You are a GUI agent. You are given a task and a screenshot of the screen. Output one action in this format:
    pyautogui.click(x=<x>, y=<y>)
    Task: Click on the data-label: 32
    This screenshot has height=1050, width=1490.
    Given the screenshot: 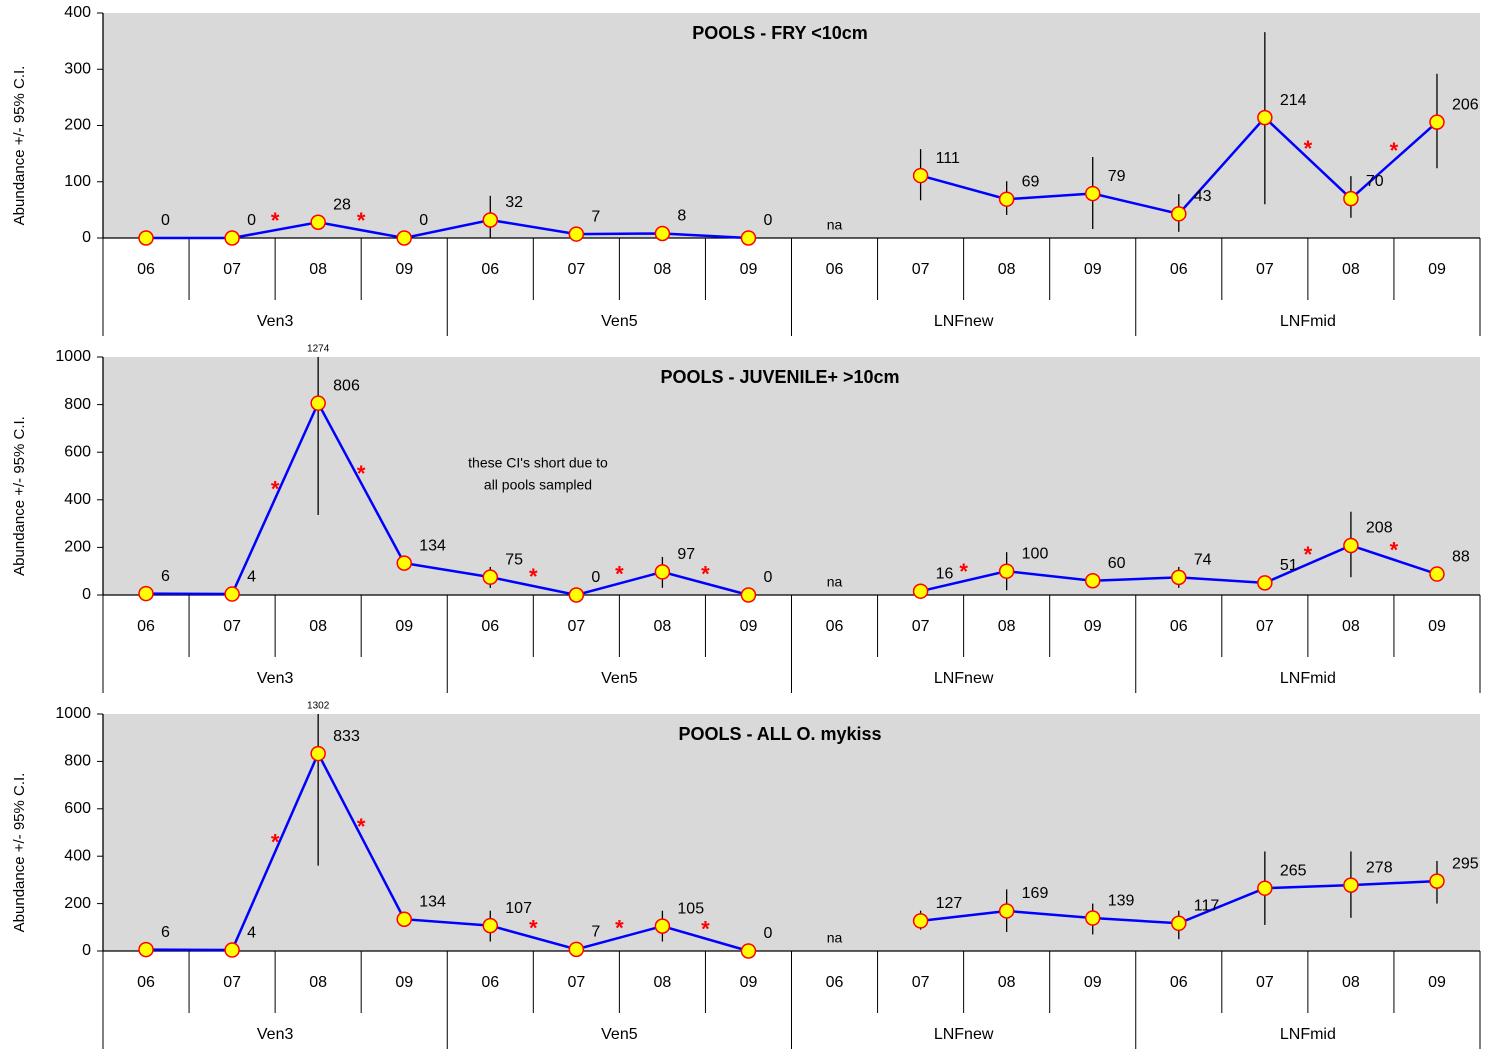 What is the action you would take?
    pyautogui.click(x=514, y=202)
    